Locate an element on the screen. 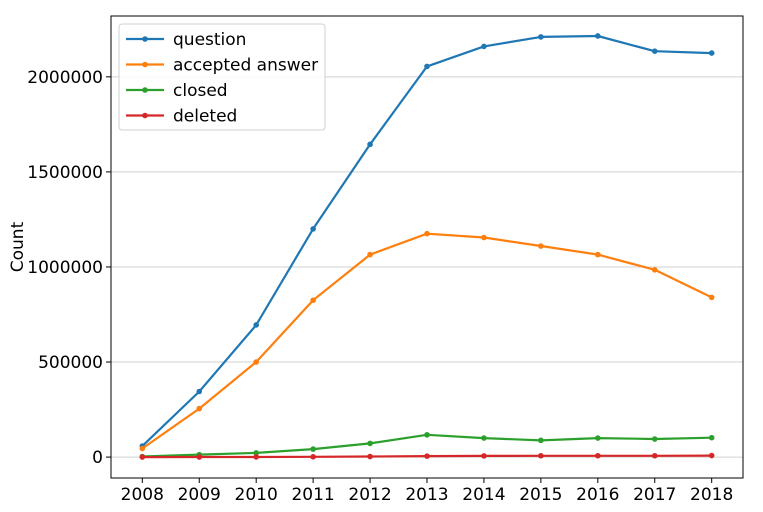 This screenshot has height=512, width=763. x-tick-label: 2011 is located at coordinates (312, 495).